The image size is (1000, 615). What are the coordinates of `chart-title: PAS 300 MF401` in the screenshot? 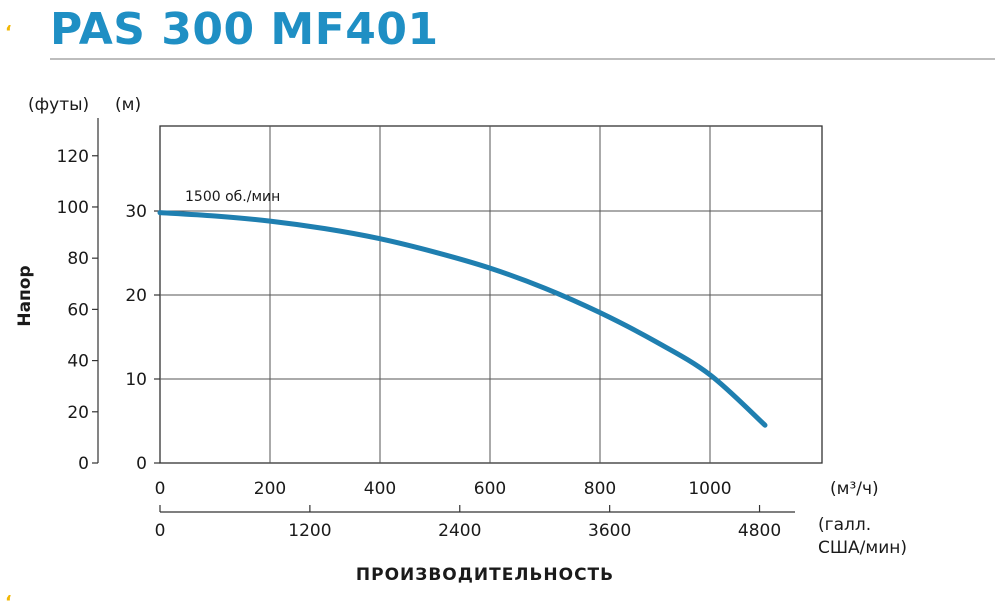 It's located at (244, 29).